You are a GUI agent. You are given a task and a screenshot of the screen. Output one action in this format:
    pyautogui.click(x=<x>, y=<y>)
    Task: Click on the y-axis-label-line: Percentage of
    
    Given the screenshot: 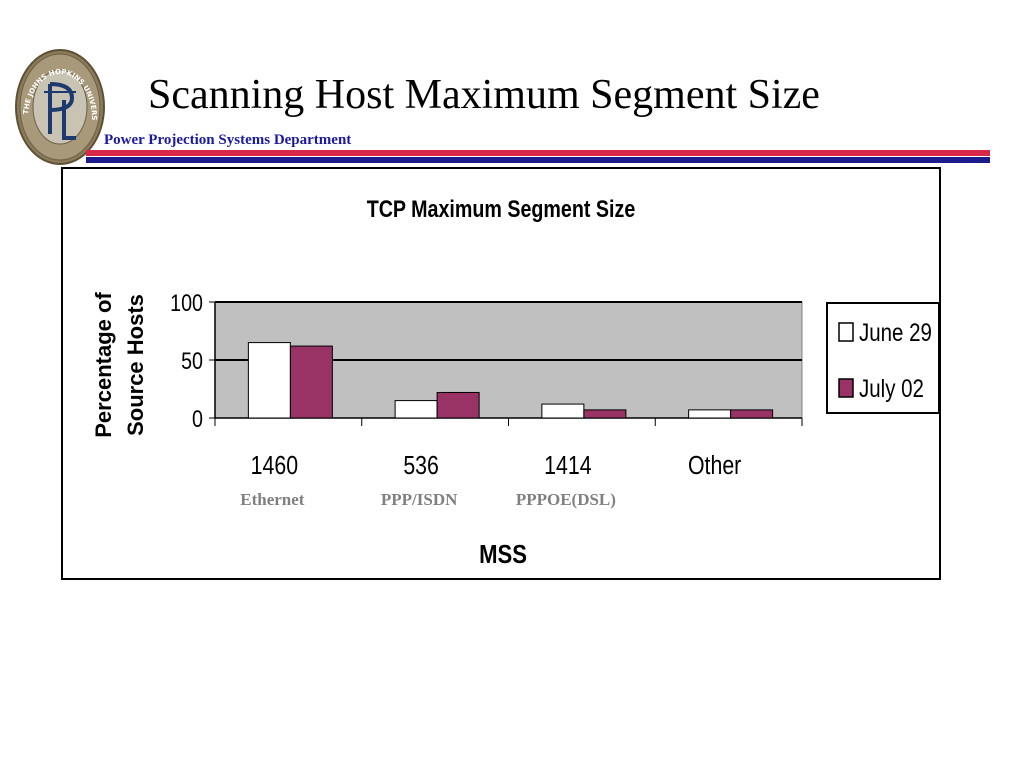 What is the action you would take?
    pyautogui.click(x=103, y=365)
    